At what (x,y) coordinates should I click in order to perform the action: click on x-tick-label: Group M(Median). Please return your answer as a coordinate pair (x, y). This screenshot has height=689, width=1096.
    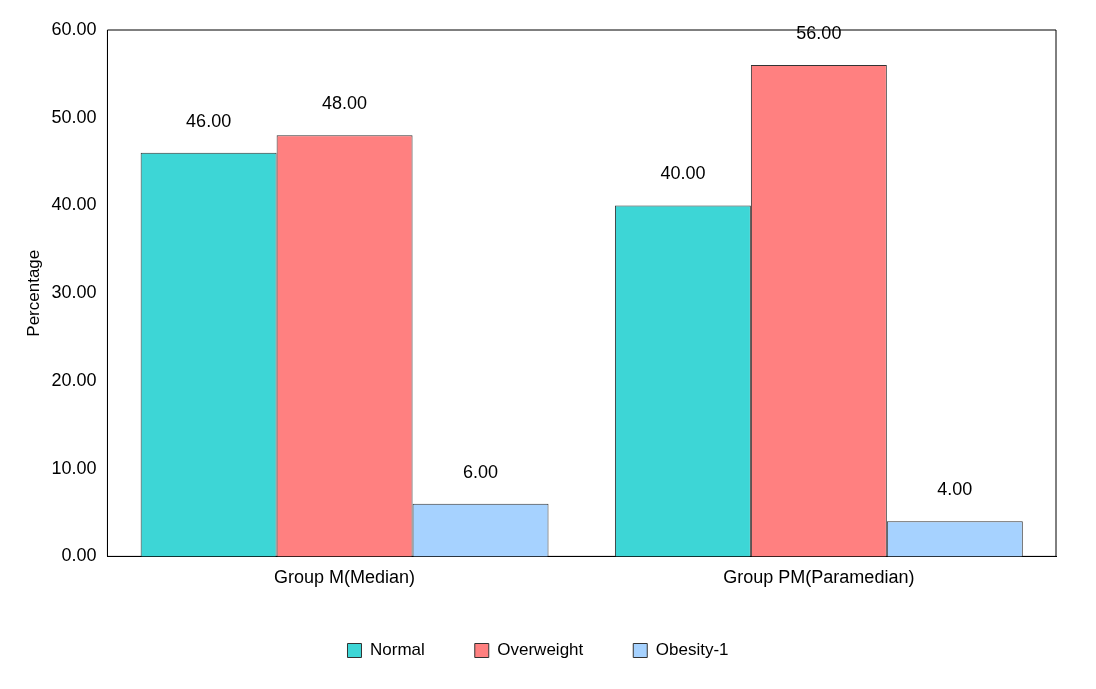
    Looking at the image, I should click on (345, 577).